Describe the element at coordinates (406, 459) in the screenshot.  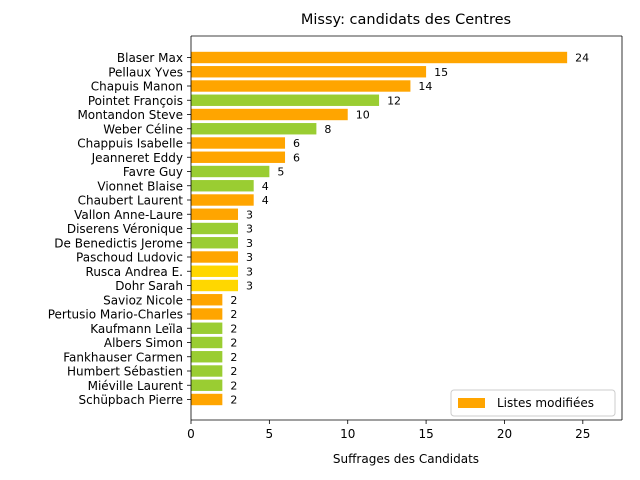
I see `x-axis-label: Suffrages des Candidats` at that location.